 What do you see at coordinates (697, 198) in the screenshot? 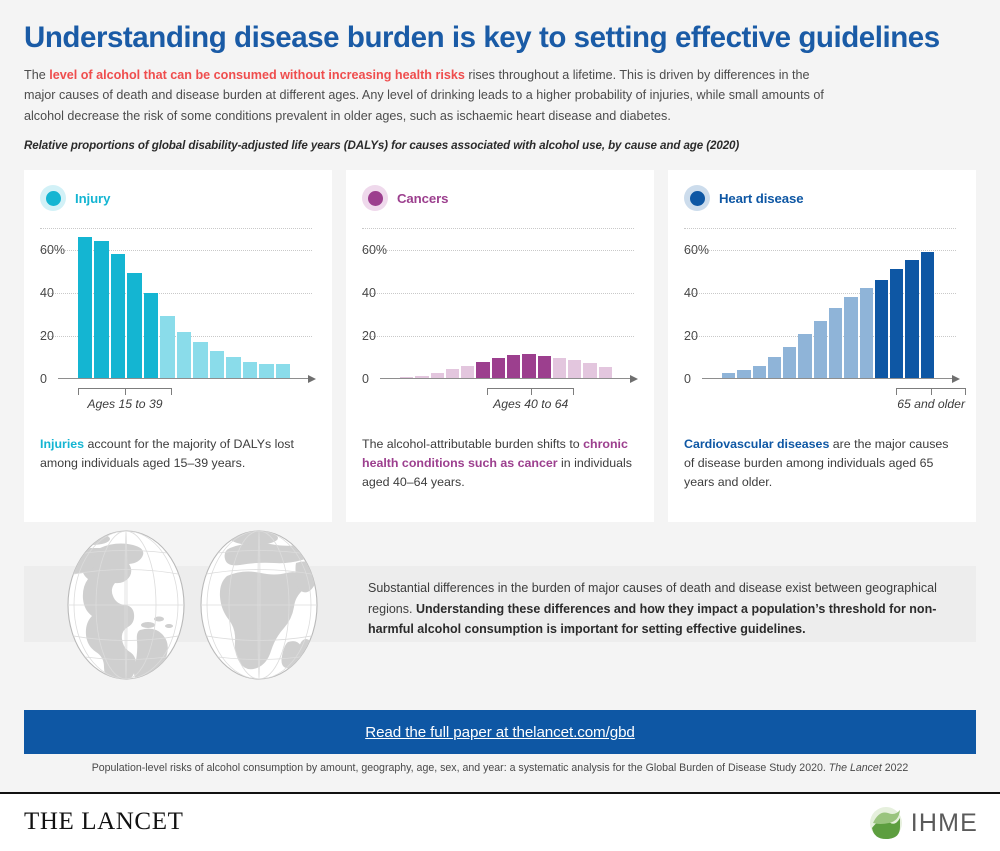
I see `legend-dot-icon` at bounding box center [697, 198].